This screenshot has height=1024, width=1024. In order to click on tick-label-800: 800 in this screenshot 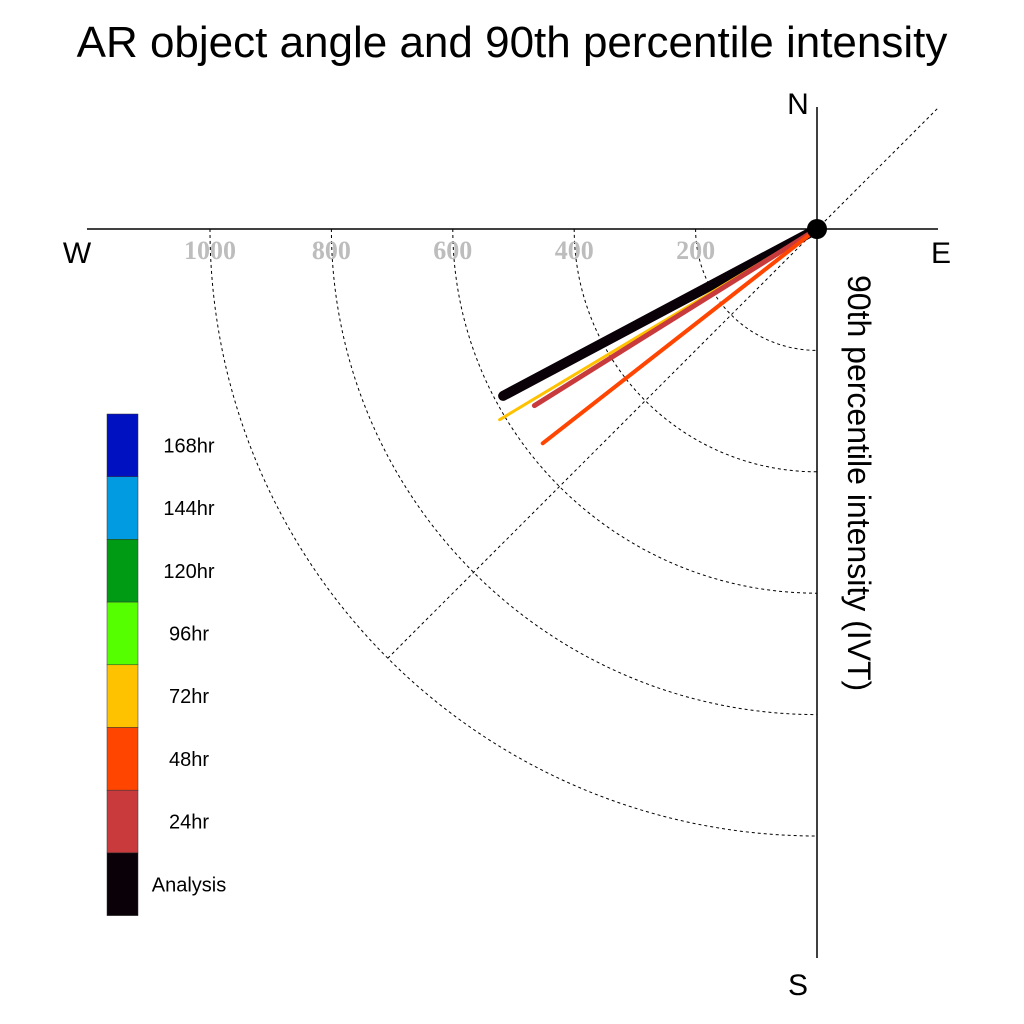, I will do `click(331, 250)`.